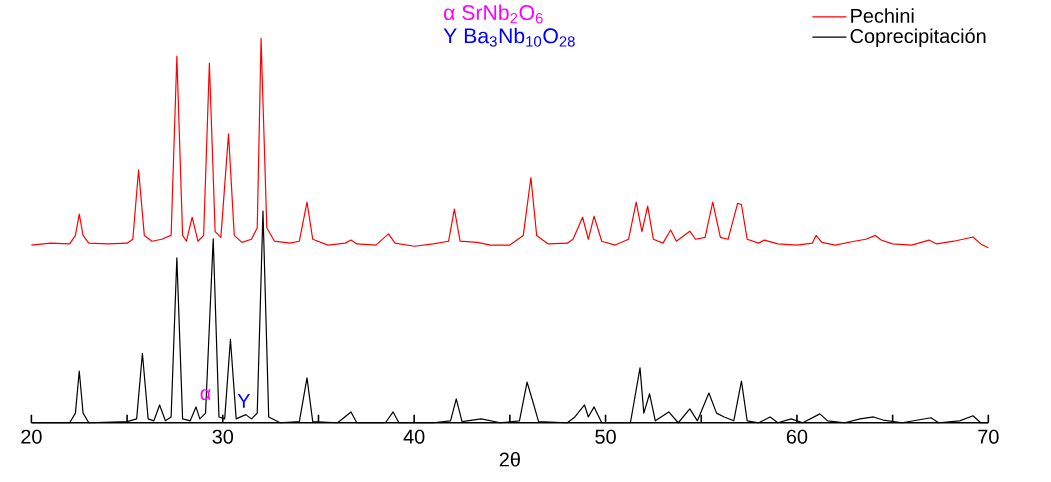 This screenshot has width=1051, height=482. What do you see at coordinates (493, 14) in the screenshot?
I see `text: α SrNb$_{2}$O$_{6}$` at bounding box center [493, 14].